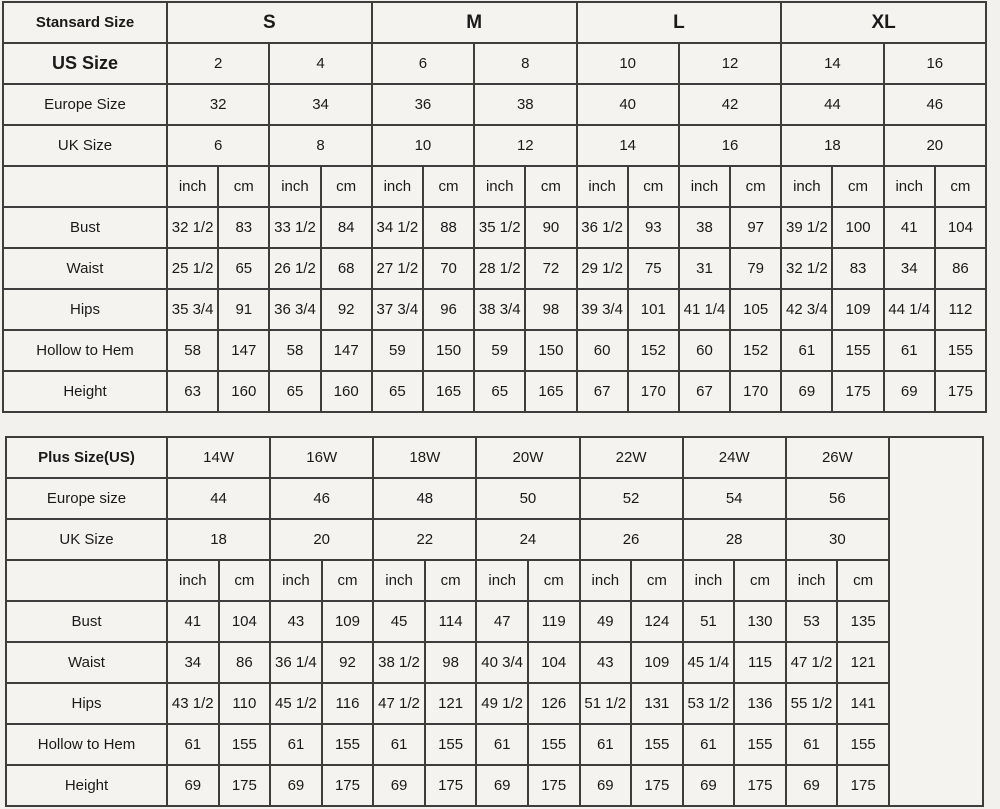  What do you see at coordinates (322, 457) in the screenshot?
I see `size-group-header: 16W` at bounding box center [322, 457].